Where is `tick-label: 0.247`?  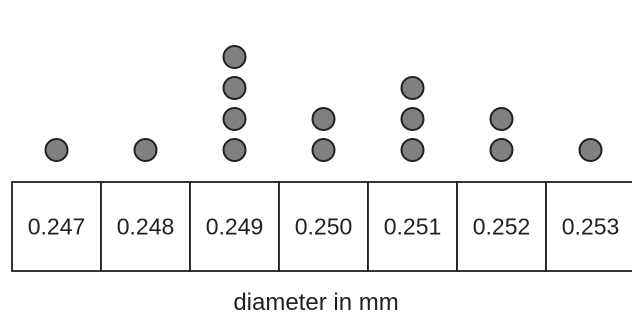 tick-label: 0.247 is located at coordinates (57, 227).